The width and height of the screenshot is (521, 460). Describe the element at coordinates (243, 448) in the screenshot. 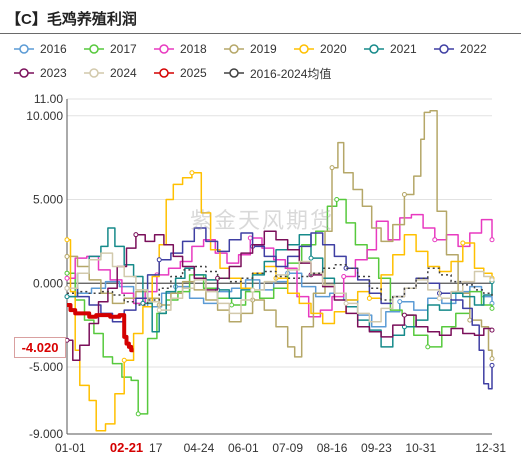

I see `x-tick-label: 06-01` at that location.